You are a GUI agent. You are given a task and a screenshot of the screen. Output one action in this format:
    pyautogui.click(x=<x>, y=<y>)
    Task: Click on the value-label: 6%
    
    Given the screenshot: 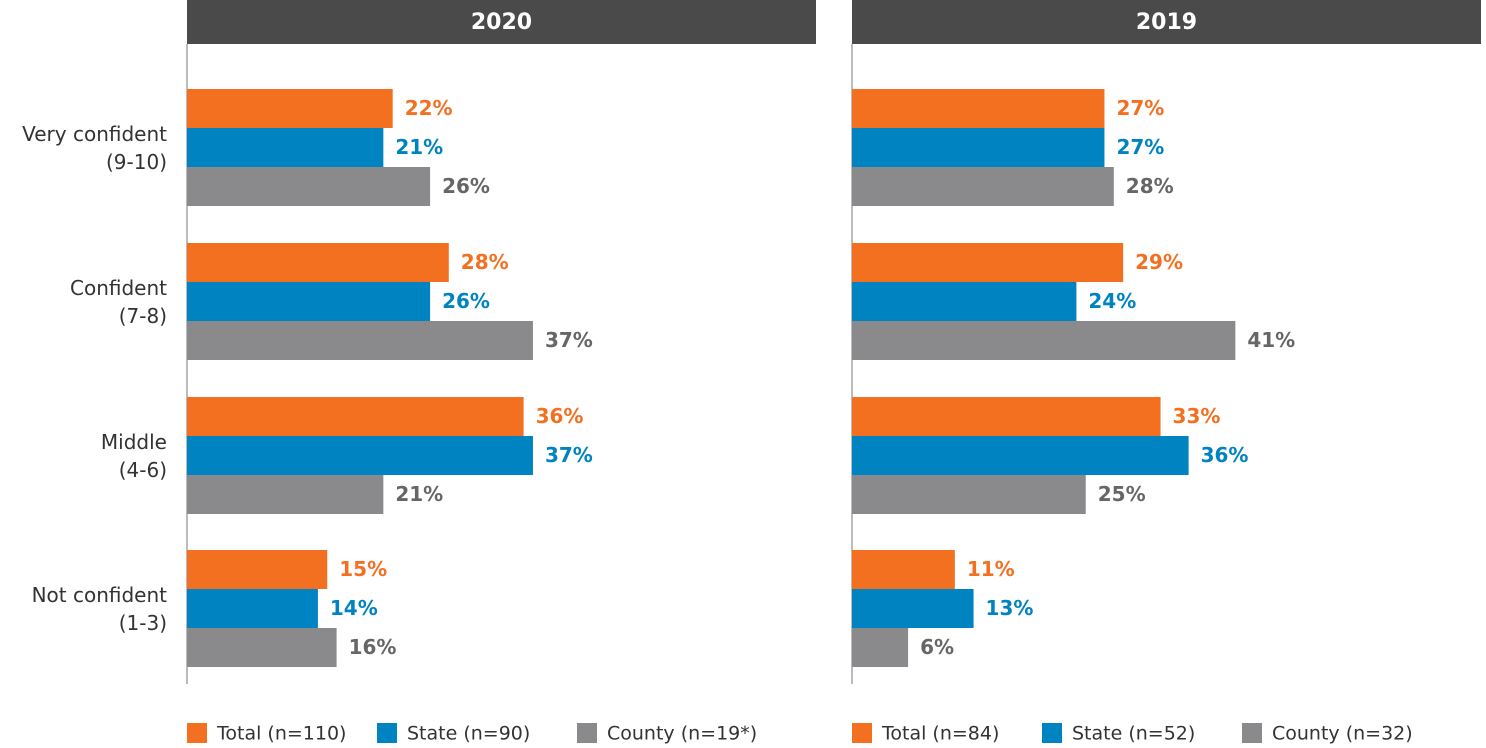 What is the action you would take?
    pyautogui.click(x=937, y=647)
    